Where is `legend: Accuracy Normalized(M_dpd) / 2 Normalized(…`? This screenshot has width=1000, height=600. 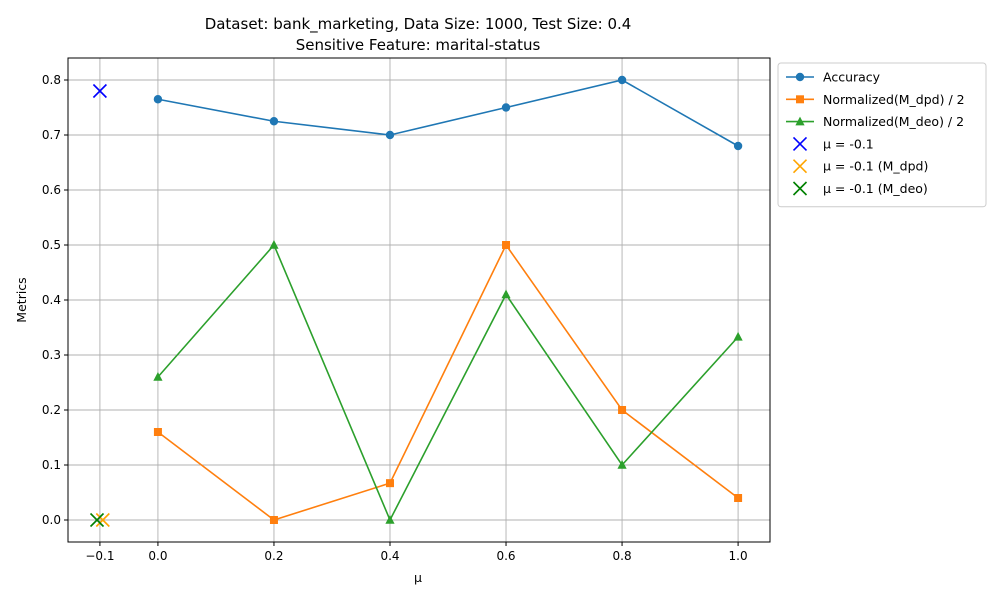
legend: Accuracy Normalized(M_dpd) / 2 Normalized(… is located at coordinates (882, 135).